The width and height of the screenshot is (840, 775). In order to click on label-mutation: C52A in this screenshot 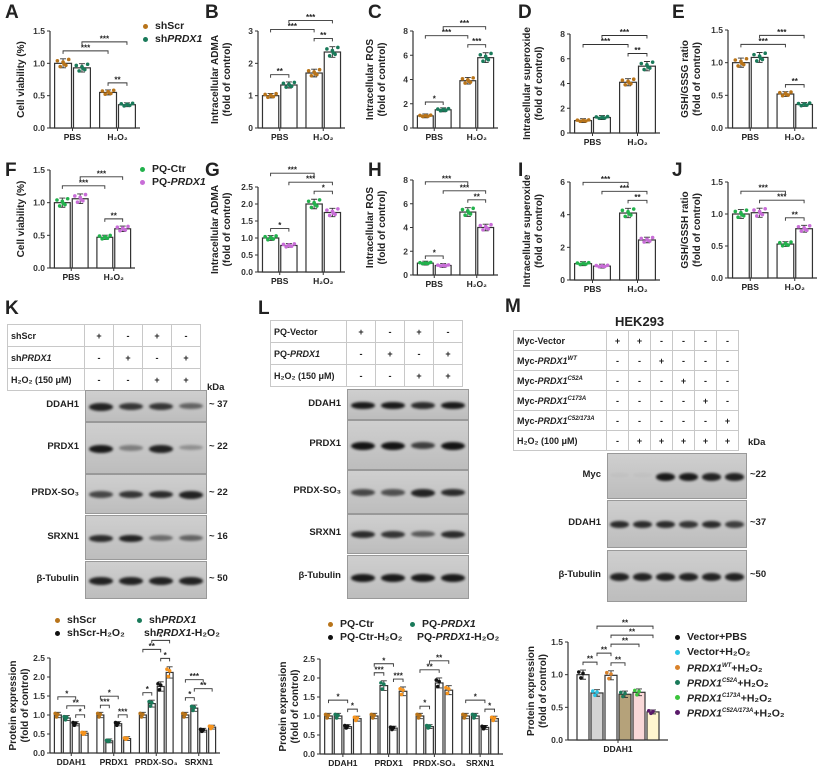, I will do `click(730, 680)`.